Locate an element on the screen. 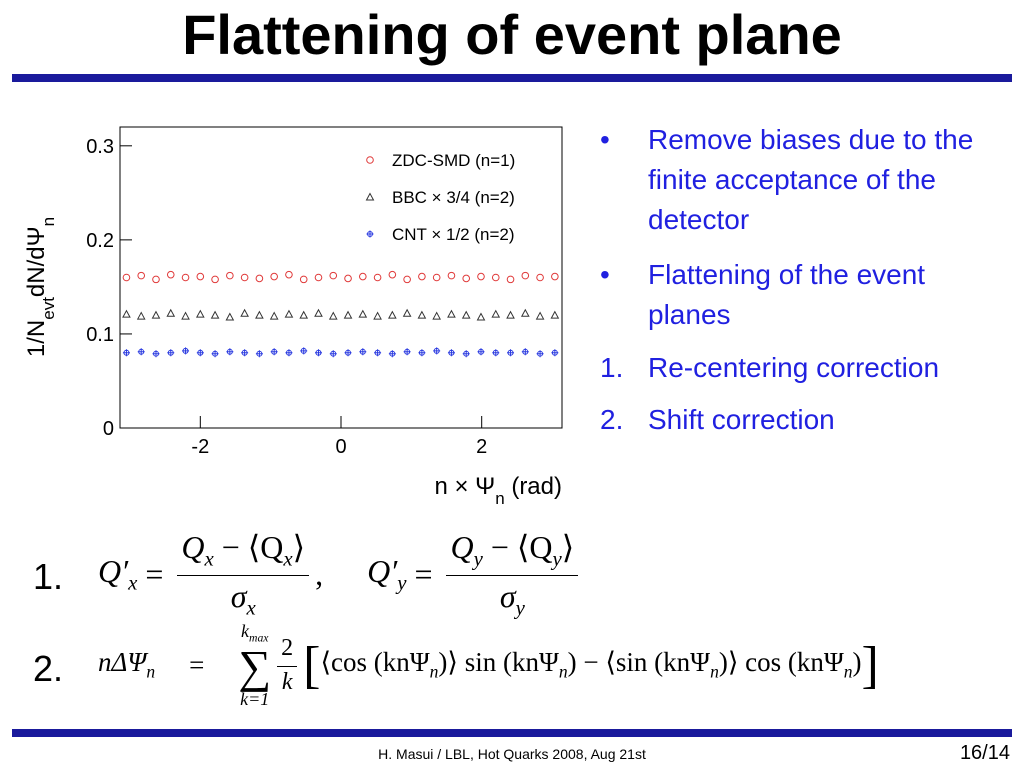  math-text: k is located at coordinates (245, 630).